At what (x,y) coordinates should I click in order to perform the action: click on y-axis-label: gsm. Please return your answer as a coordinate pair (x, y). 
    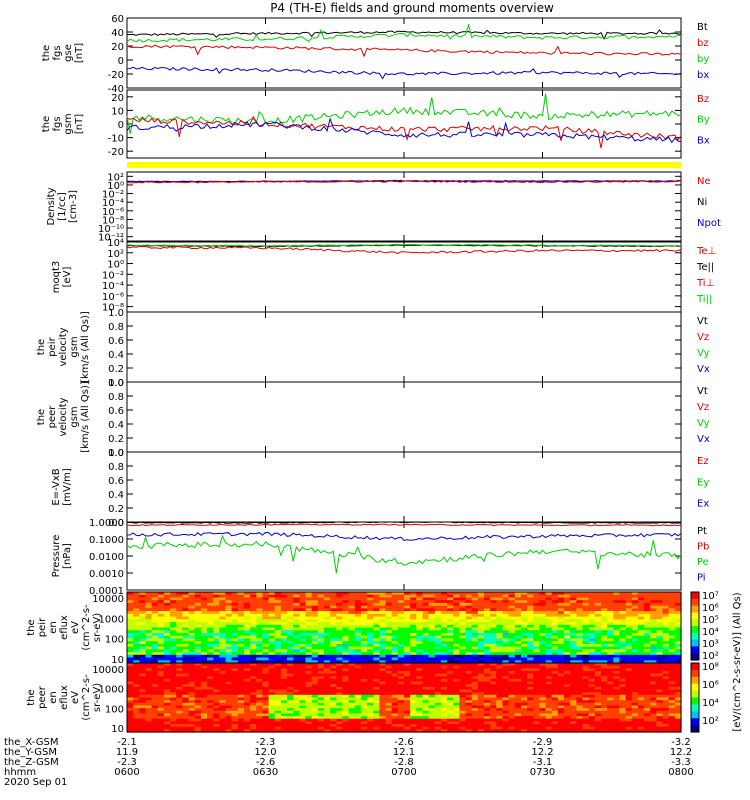
    Looking at the image, I should click on (68, 123).